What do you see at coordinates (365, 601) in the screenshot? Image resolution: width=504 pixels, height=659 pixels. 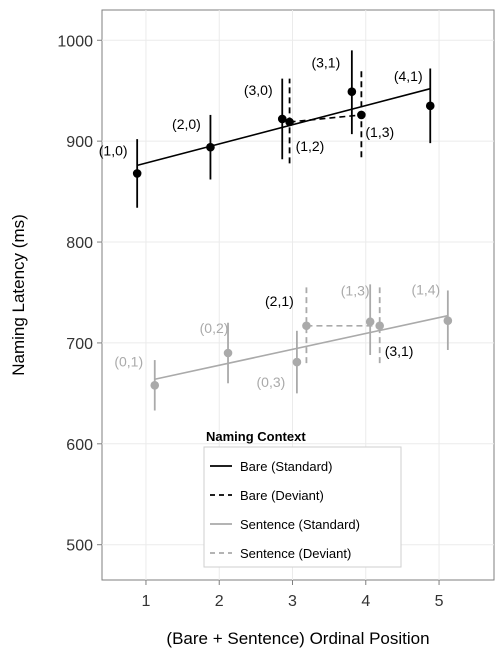 I see `x-tick-label: 4` at bounding box center [365, 601].